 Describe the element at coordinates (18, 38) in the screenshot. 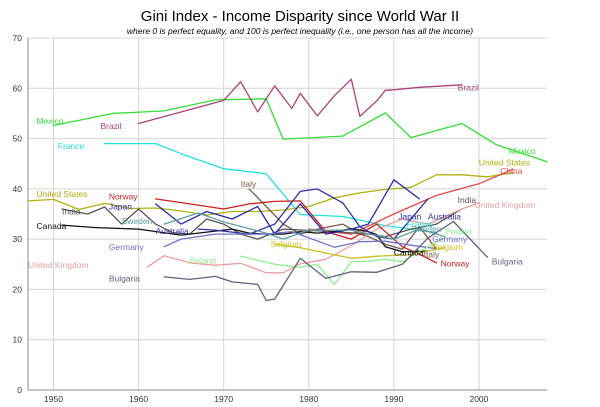

I see `y-tick-label: 70` at that location.